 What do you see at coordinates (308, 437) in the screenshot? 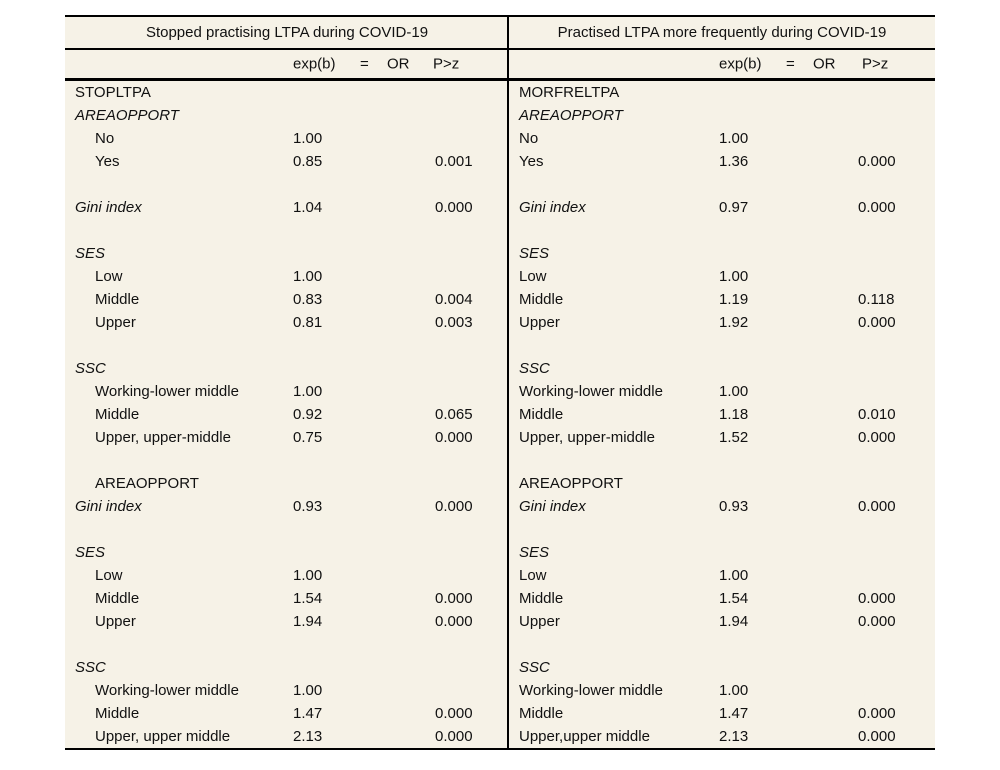
I see `exp-b-value: 0.75` at bounding box center [308, 437].